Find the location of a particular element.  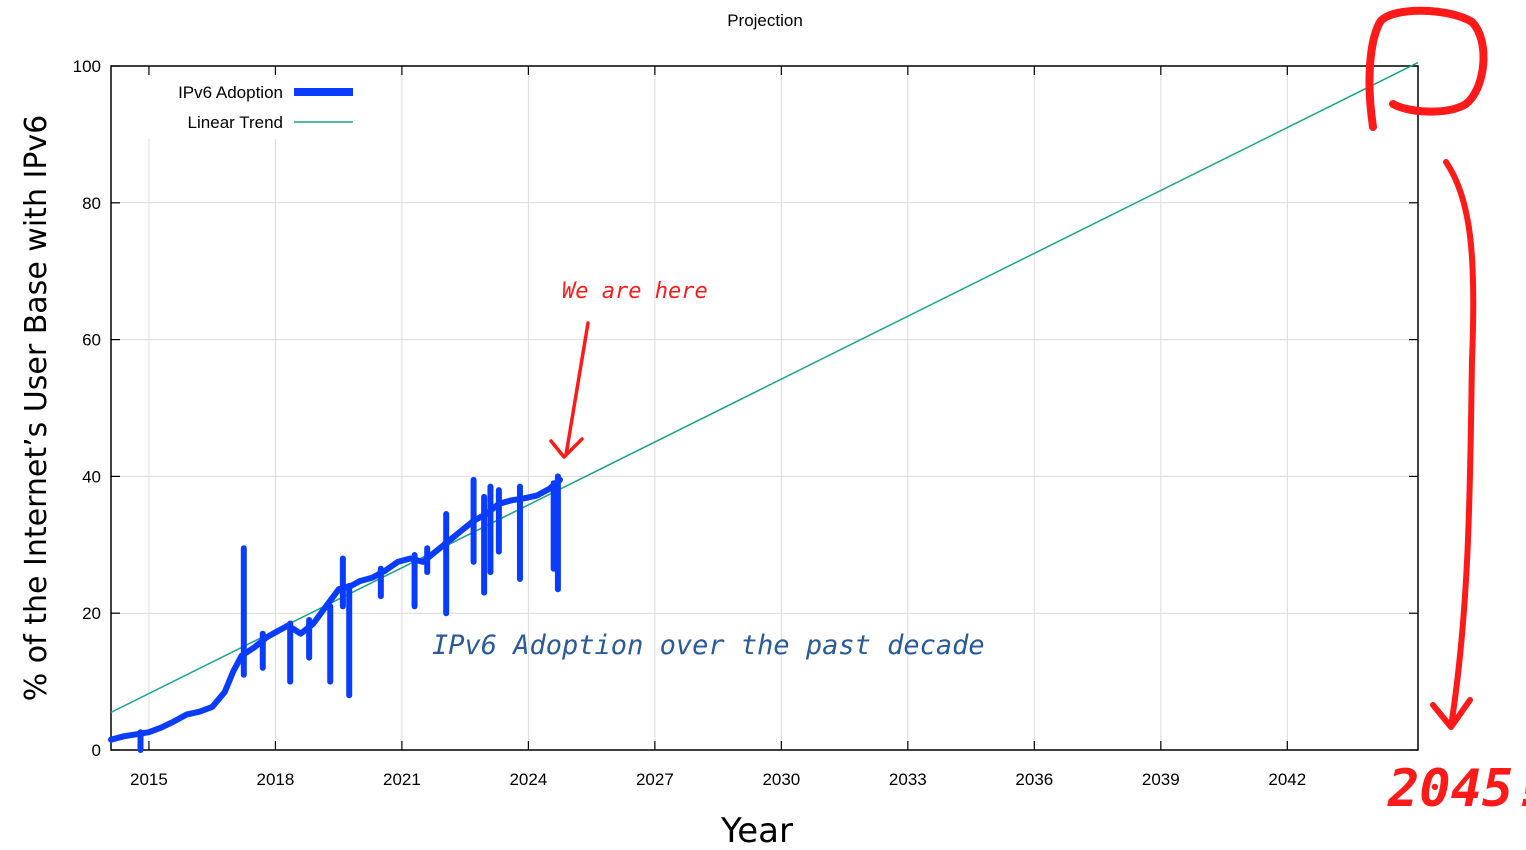

x-tick-label: 2033 is located at coordinates (908, 779).